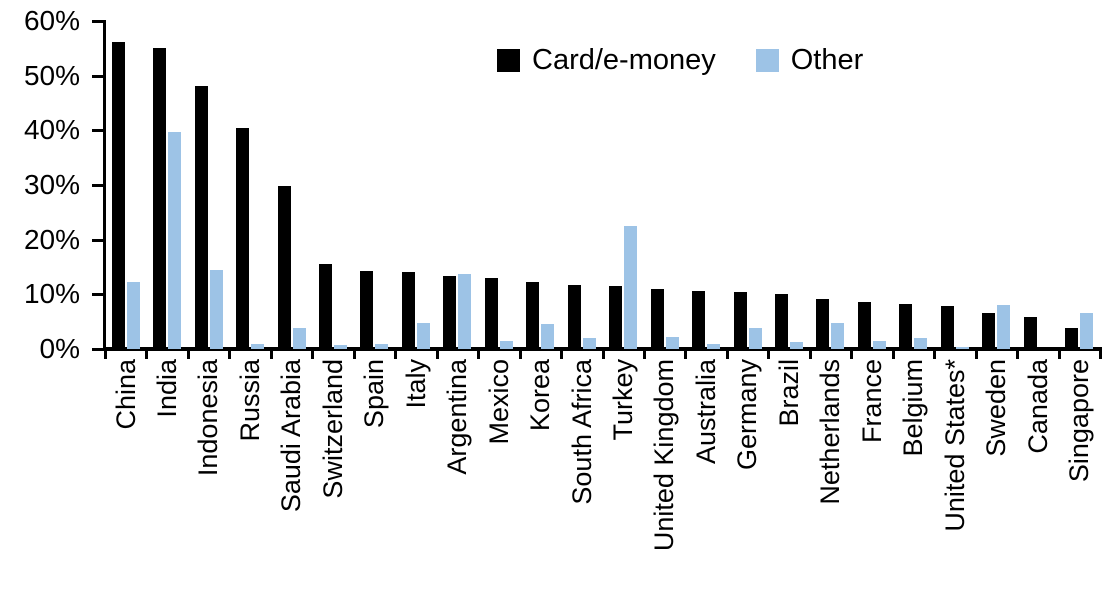 The width and height of the screenshot is (1112, 594). Describe the element at coordinates (249, 476) in the screenshot. I see `x-label-cell-russia: Russia` at that location.